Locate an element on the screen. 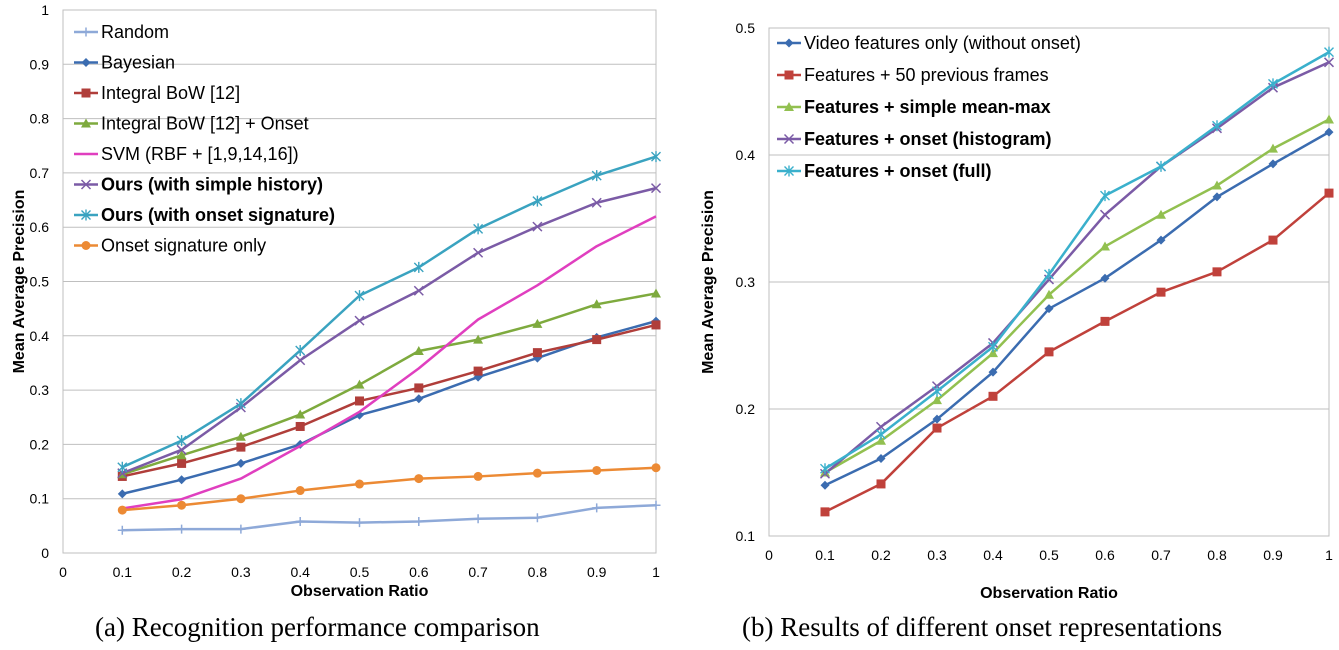 The width and height of the screenshot is (1339, 650). y-tick-label: 0.1 is located at coordinates (40, 499).